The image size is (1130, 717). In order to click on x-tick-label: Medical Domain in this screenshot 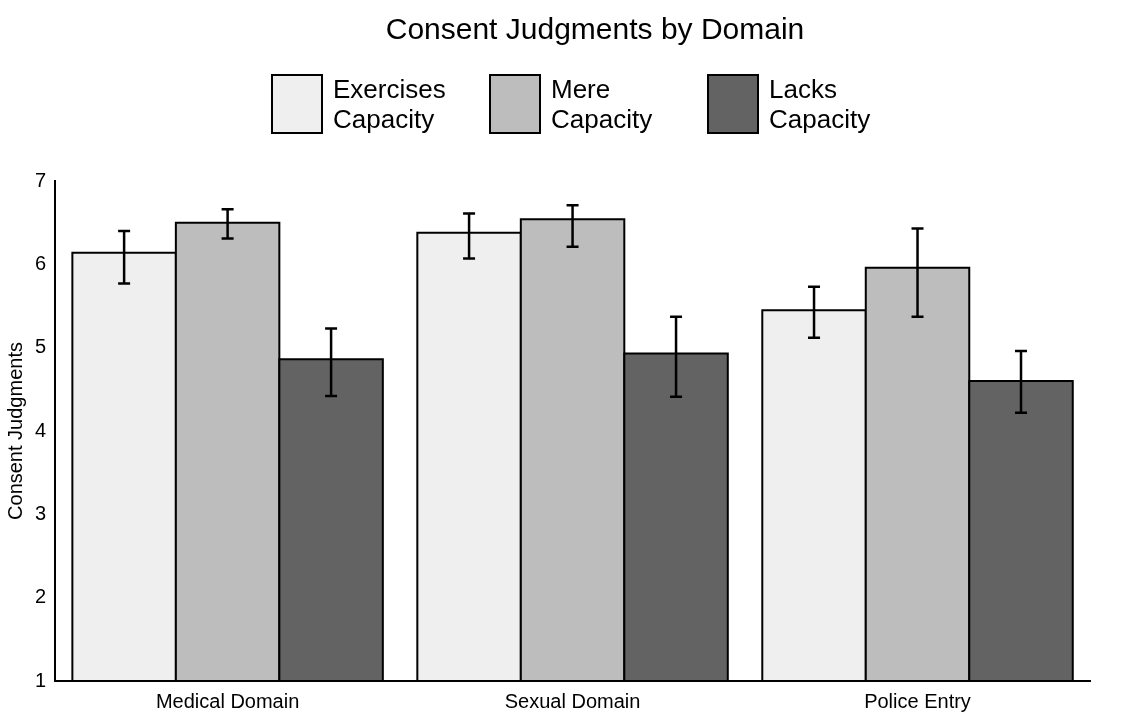, I will do `click(227, 700)`.